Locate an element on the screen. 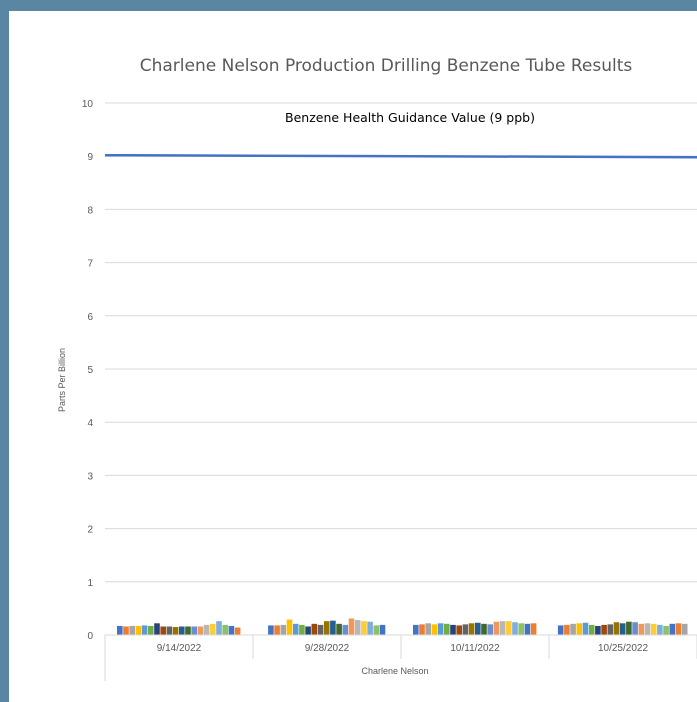 The width and height of the screenshot is (697, 702). x-tick-label: 9/14/2022 is located at coordinates (179, 648).